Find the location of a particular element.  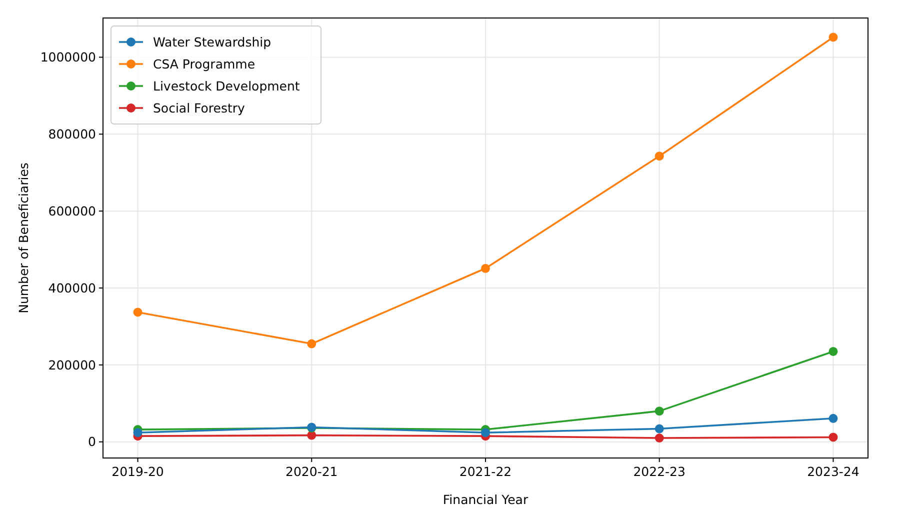

legend-label: Water Stewardship is located at coordinates (212, 42).